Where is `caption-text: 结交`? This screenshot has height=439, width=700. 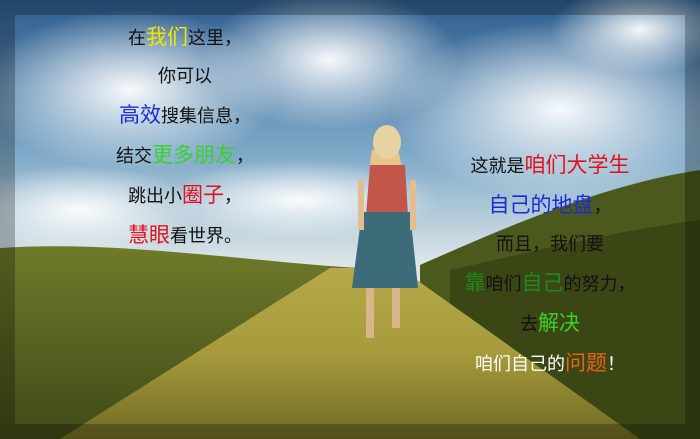
caption-text: 结交 is located at coordinates (134, 156).